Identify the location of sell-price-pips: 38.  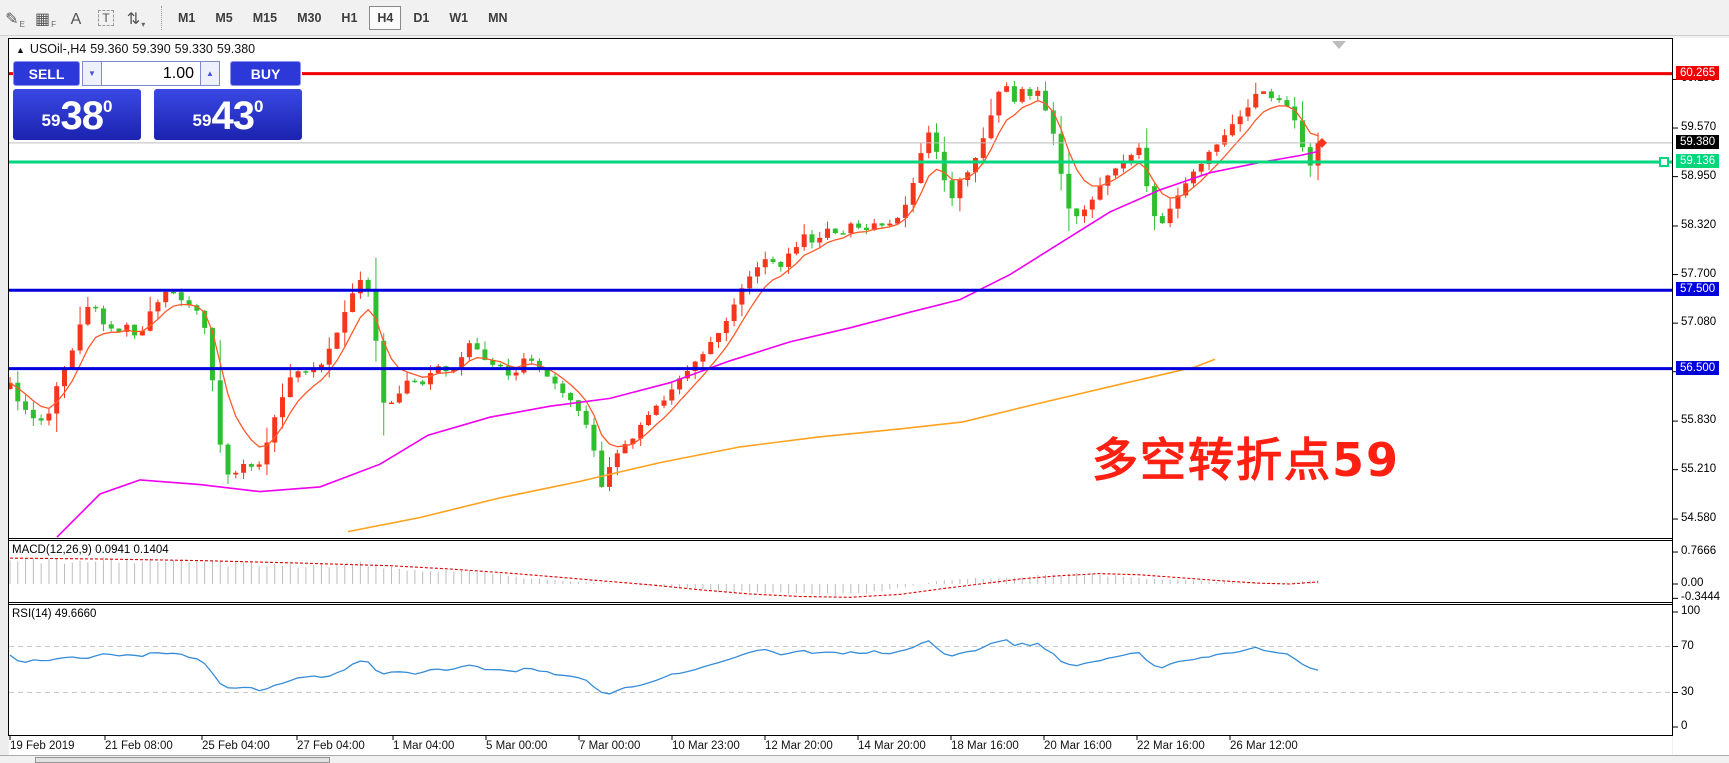
(81, 116).